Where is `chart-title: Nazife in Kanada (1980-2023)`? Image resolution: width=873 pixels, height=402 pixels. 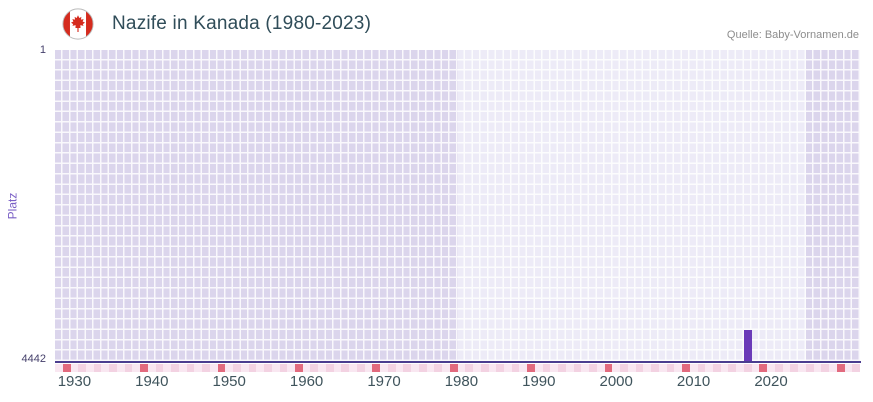 chart-title: Nazife in Kanada (1980-2023) is located at coordinates (242, 23).